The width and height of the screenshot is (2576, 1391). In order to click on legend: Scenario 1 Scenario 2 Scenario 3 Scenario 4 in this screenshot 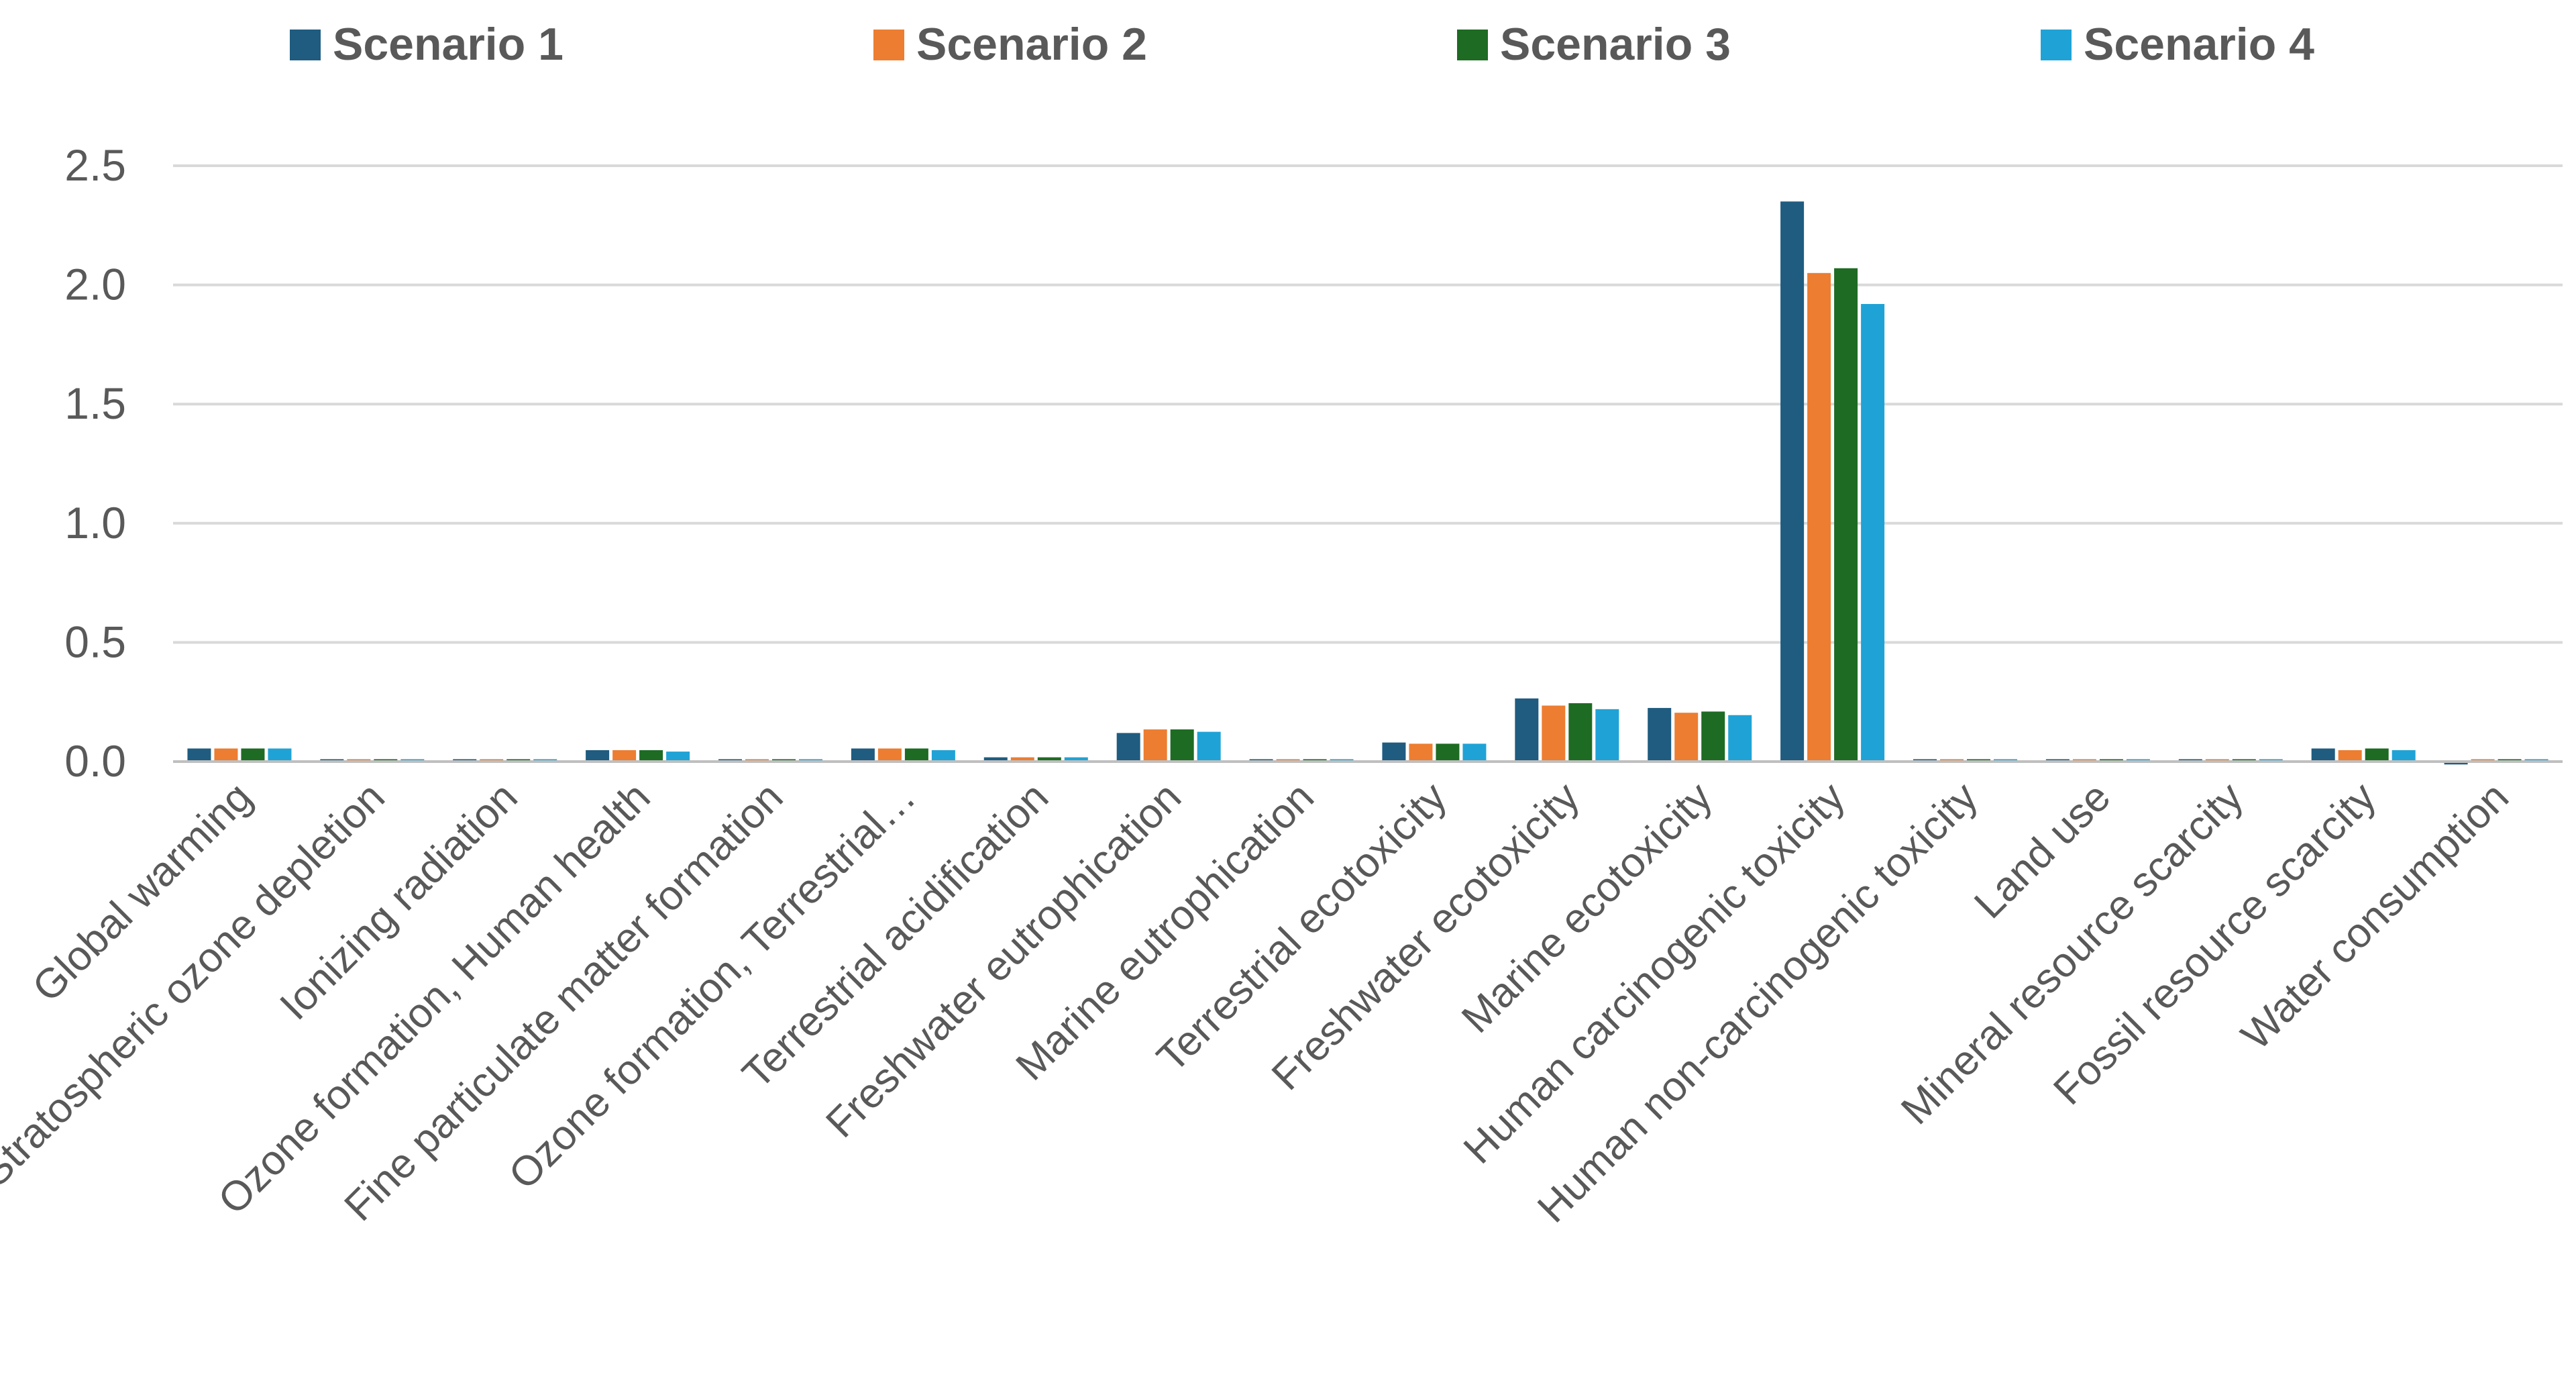, I will do `click(1302, 44)`.